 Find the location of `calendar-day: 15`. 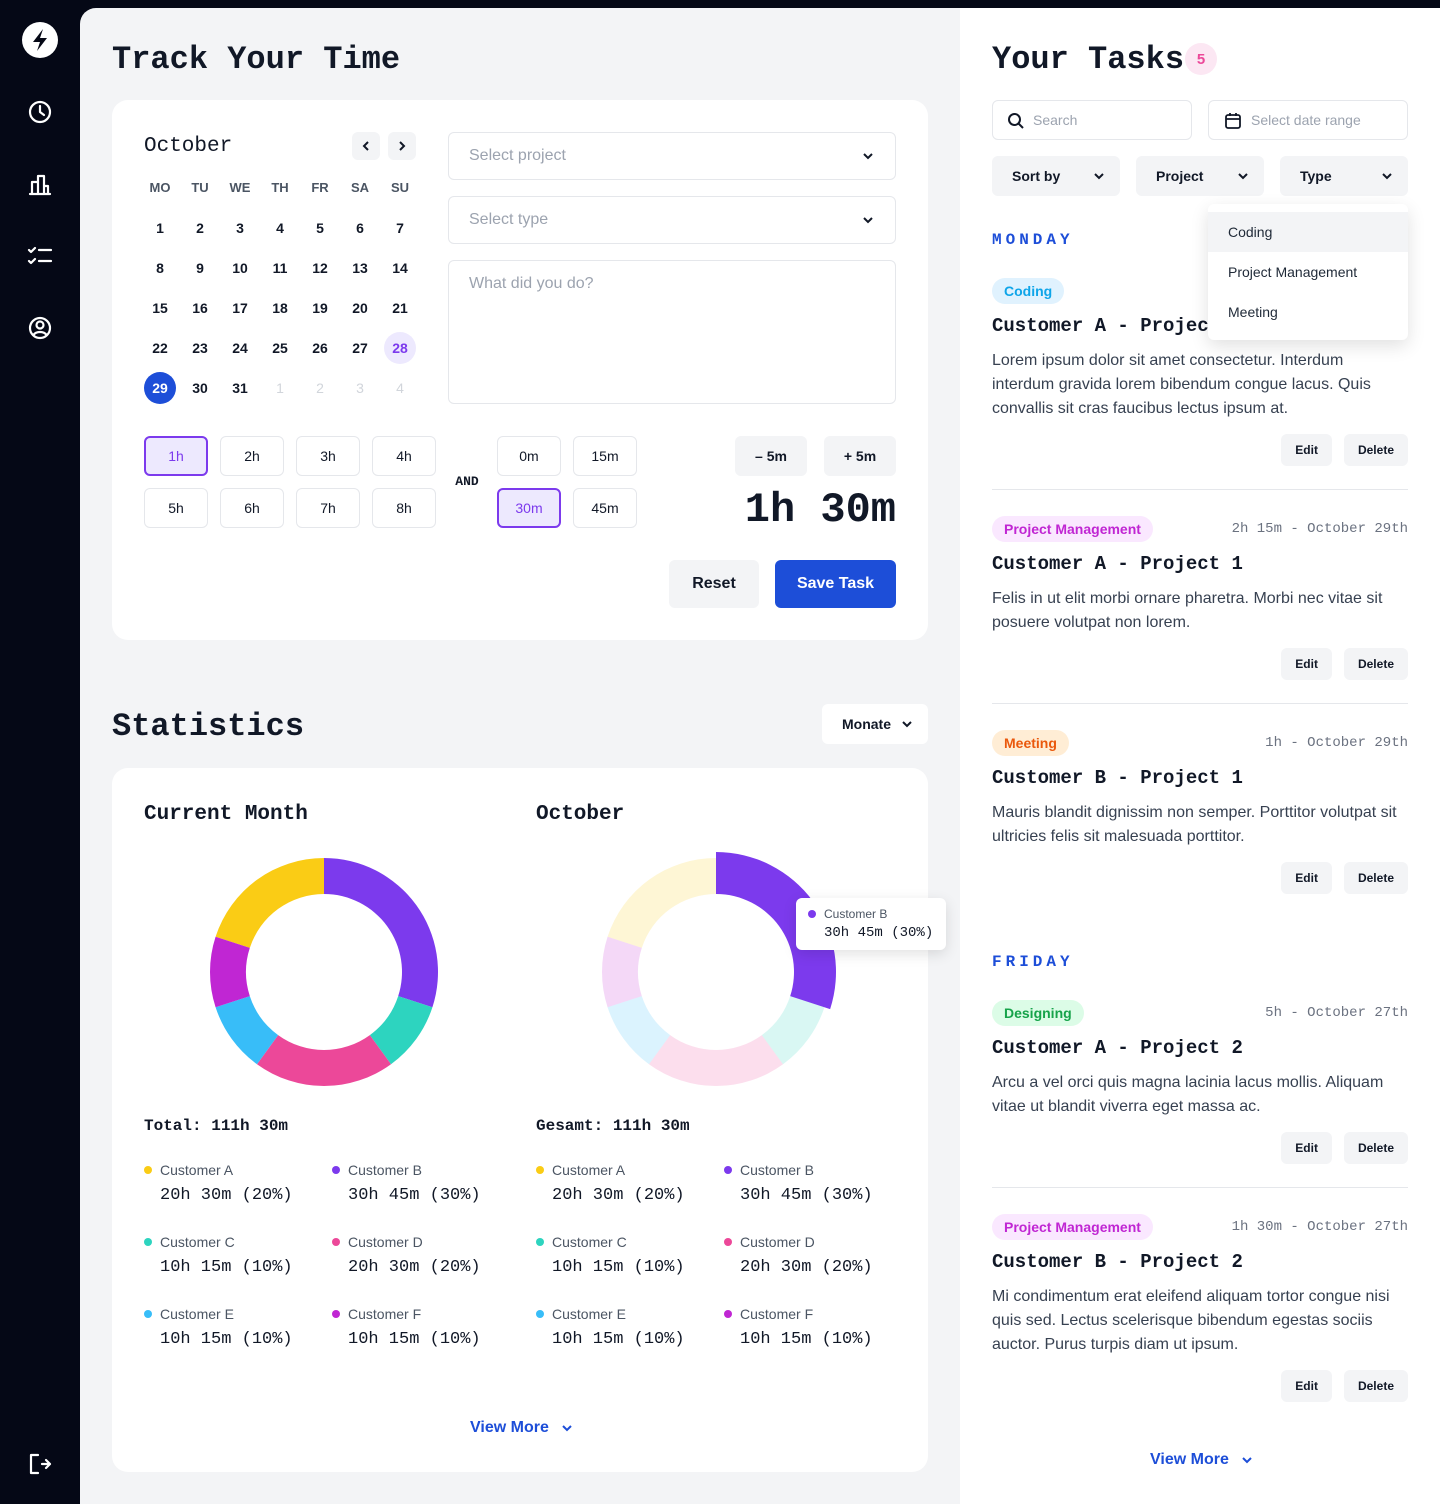

calendar-day: 15 is located at coordinates (160, 308).